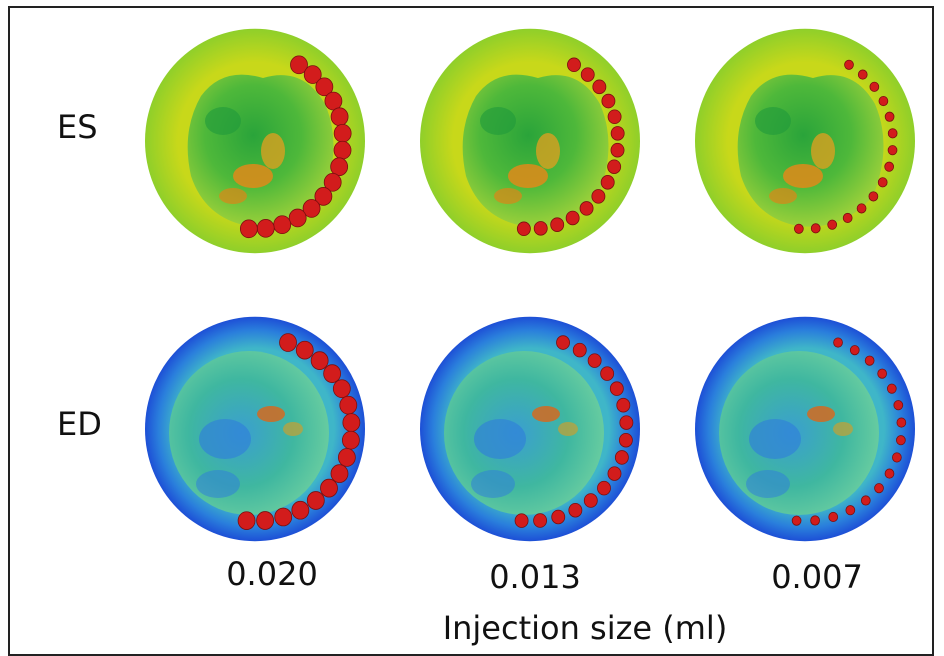 The width and height of the screenshot is (944, 656). I want to click on column-label-0013: 0.013, so click(535, 577).